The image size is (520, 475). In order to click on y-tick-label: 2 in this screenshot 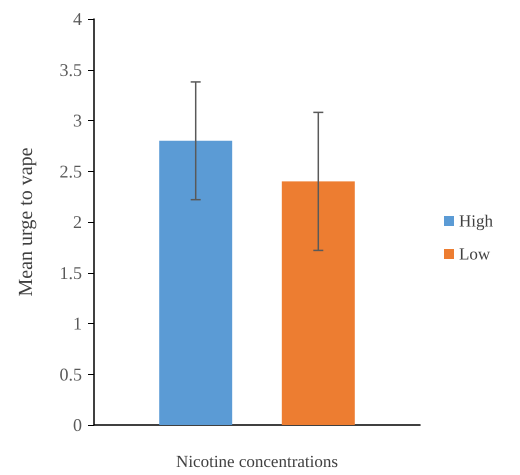, I will do `click(77, 222)`.